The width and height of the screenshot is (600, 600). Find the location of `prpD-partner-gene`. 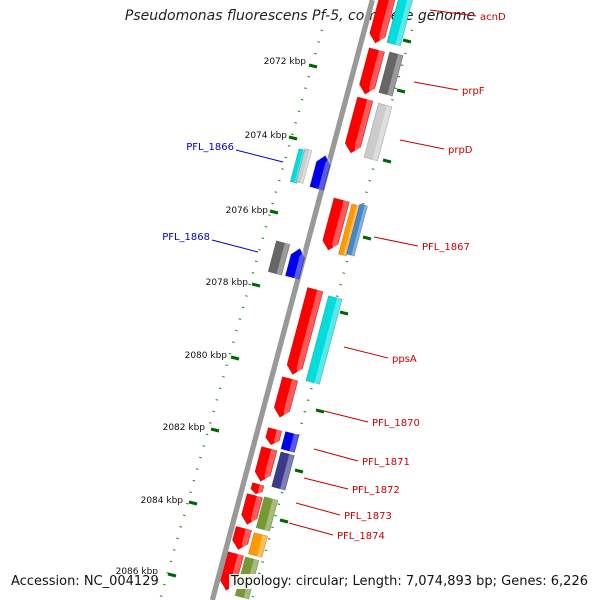

prpD-partner-gene is located at coordinates (378, 132).